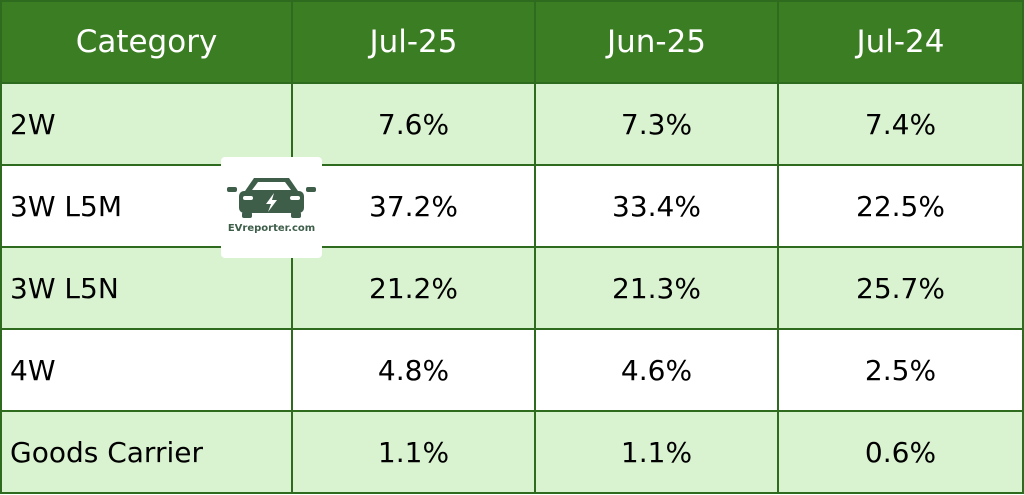  What do you see at coordinates (271, 228) in the screenshot?
I see `watermark-text: EVreporter.com` at bounding box center [271, 228].